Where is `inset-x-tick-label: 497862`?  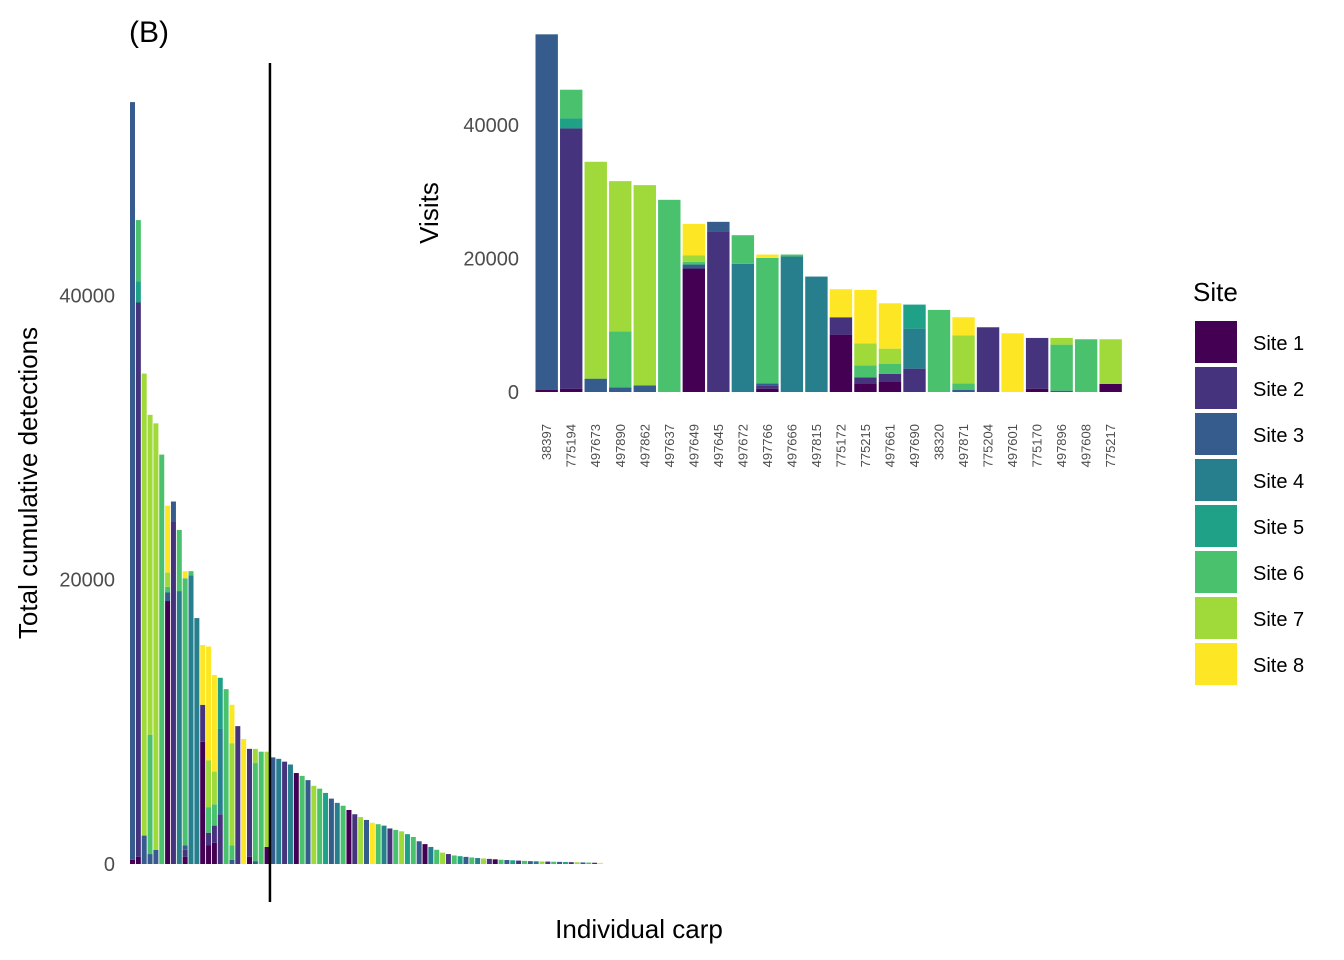 inset-x-tick-label: 497862 is located at coordinates (644, 445).